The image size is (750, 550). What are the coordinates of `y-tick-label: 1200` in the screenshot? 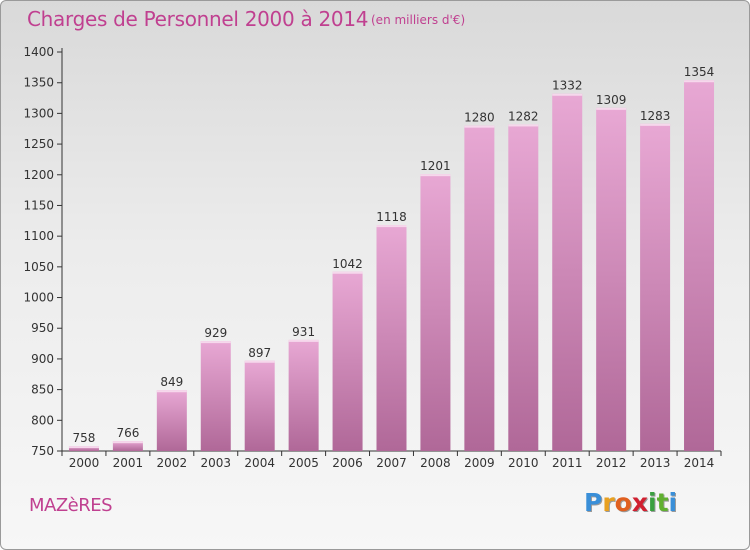 It's located at (38, 175).